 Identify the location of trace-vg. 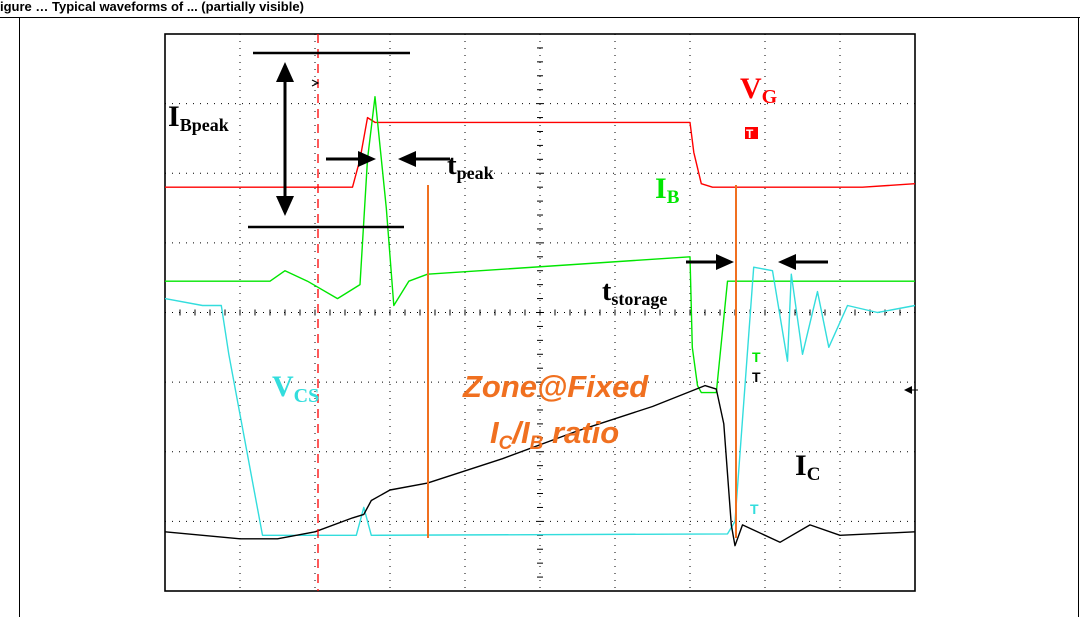
(540, 152).